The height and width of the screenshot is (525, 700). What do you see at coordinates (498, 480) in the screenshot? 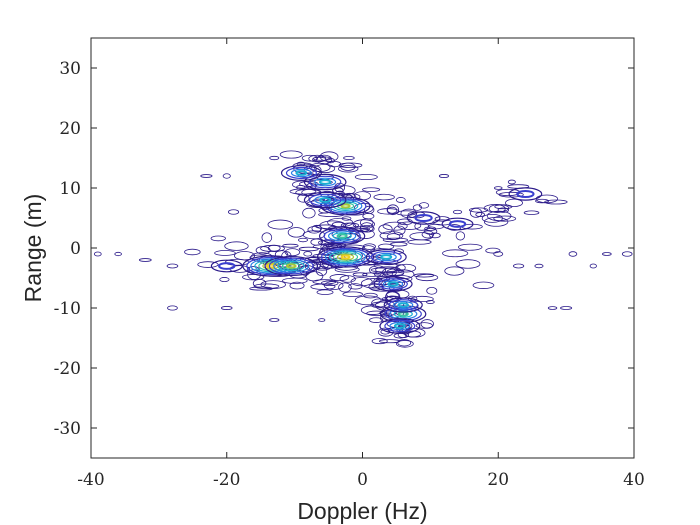
I see `x-tick-label: 20` at bounding box center [498, 480].